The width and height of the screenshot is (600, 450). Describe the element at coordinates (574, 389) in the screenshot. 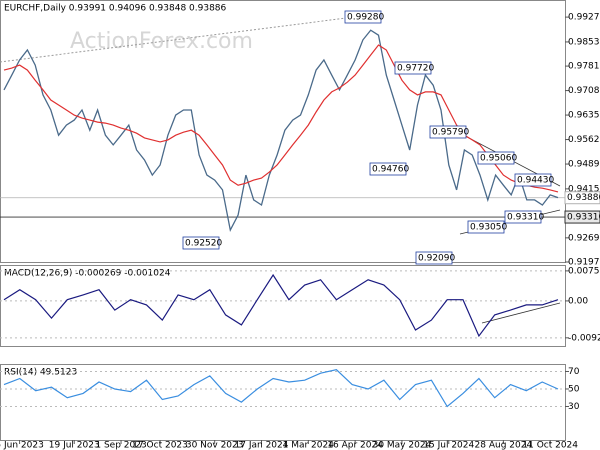

I see `y-tick-label: 50` at that location.